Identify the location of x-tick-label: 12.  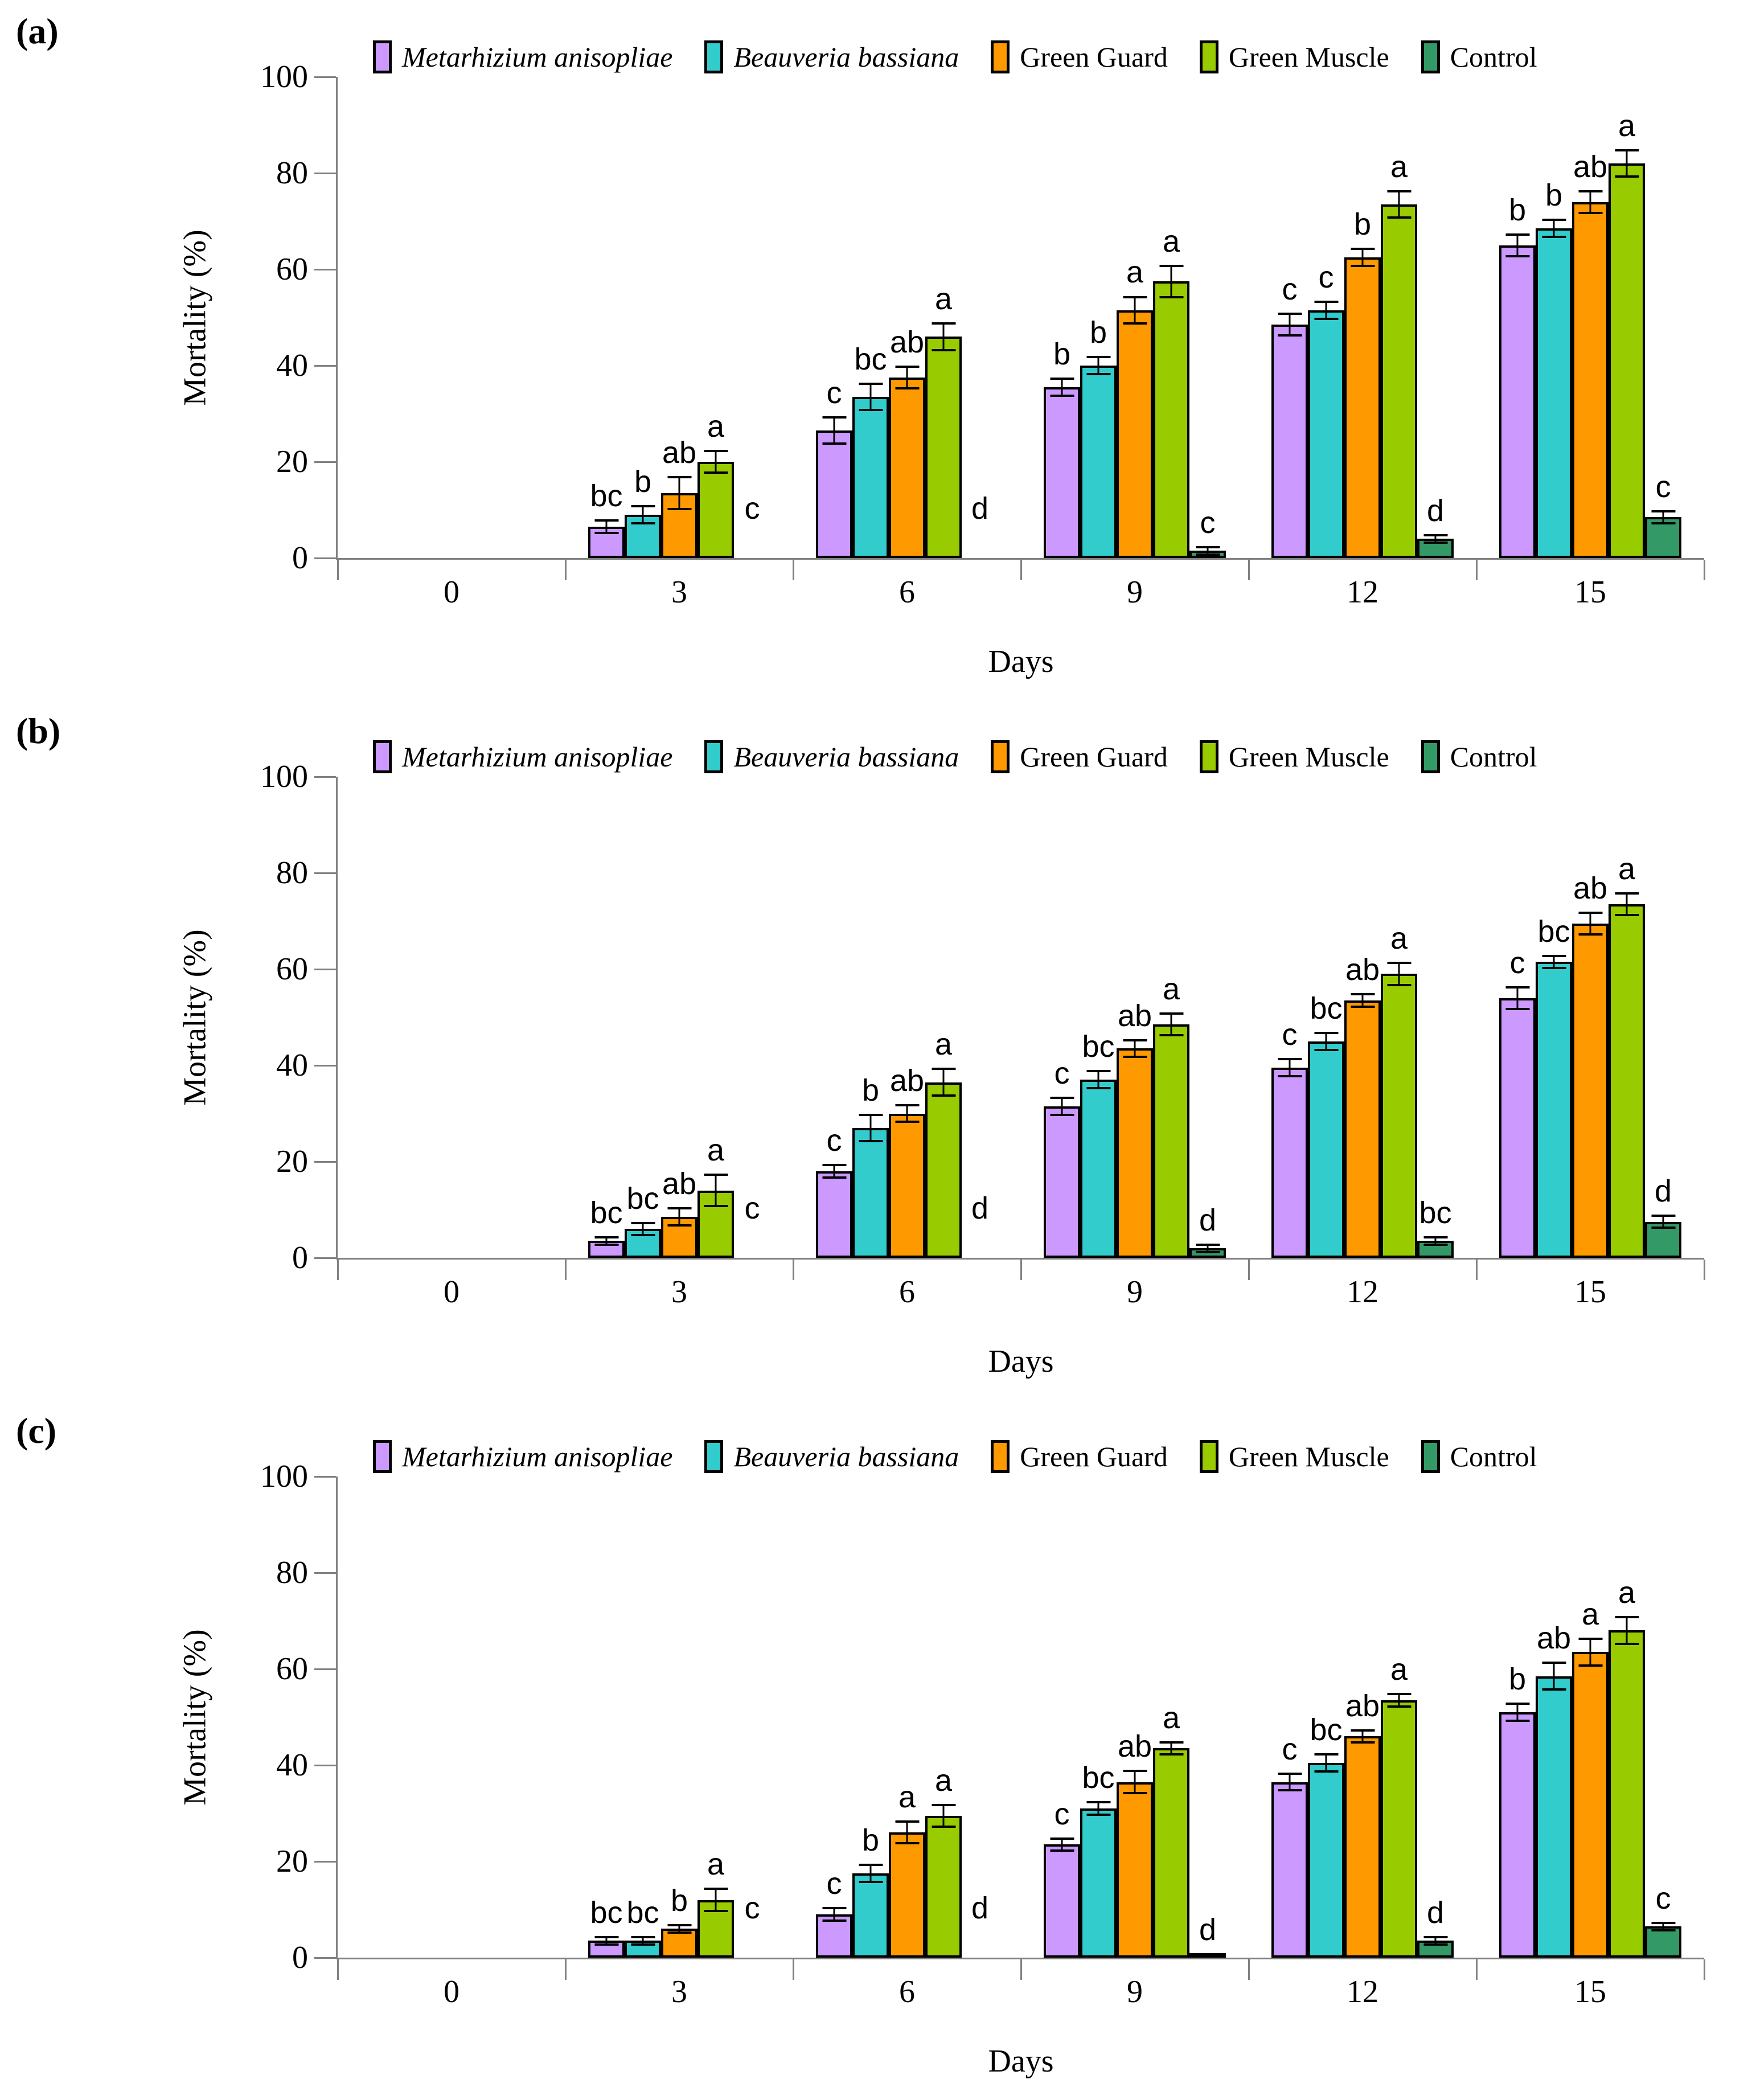
(1362, 1292).